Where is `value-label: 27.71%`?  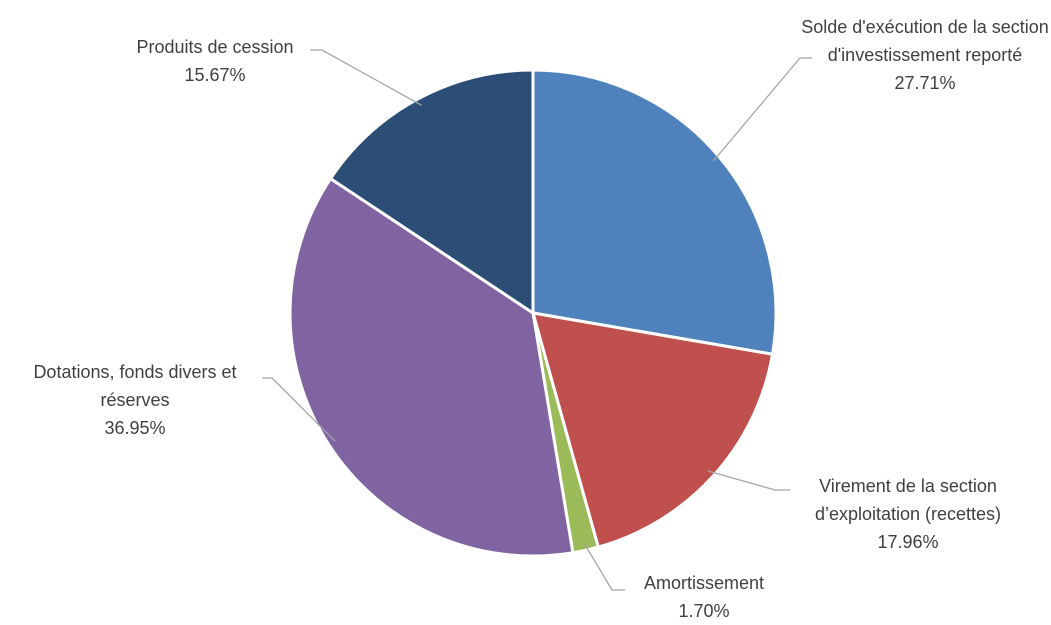
value-label: 27.71% is located at coordinates (925, 83).